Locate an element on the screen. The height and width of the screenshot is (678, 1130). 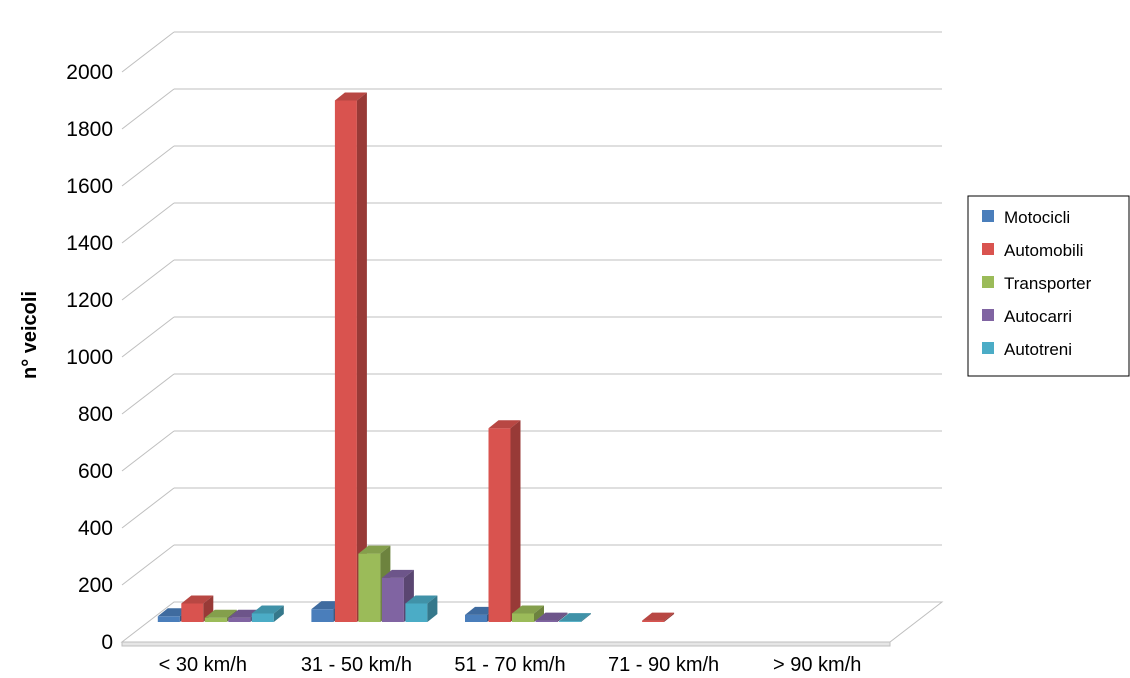
x-tick-label: 71 - 90 km/h is located at coordinates (663, 665).